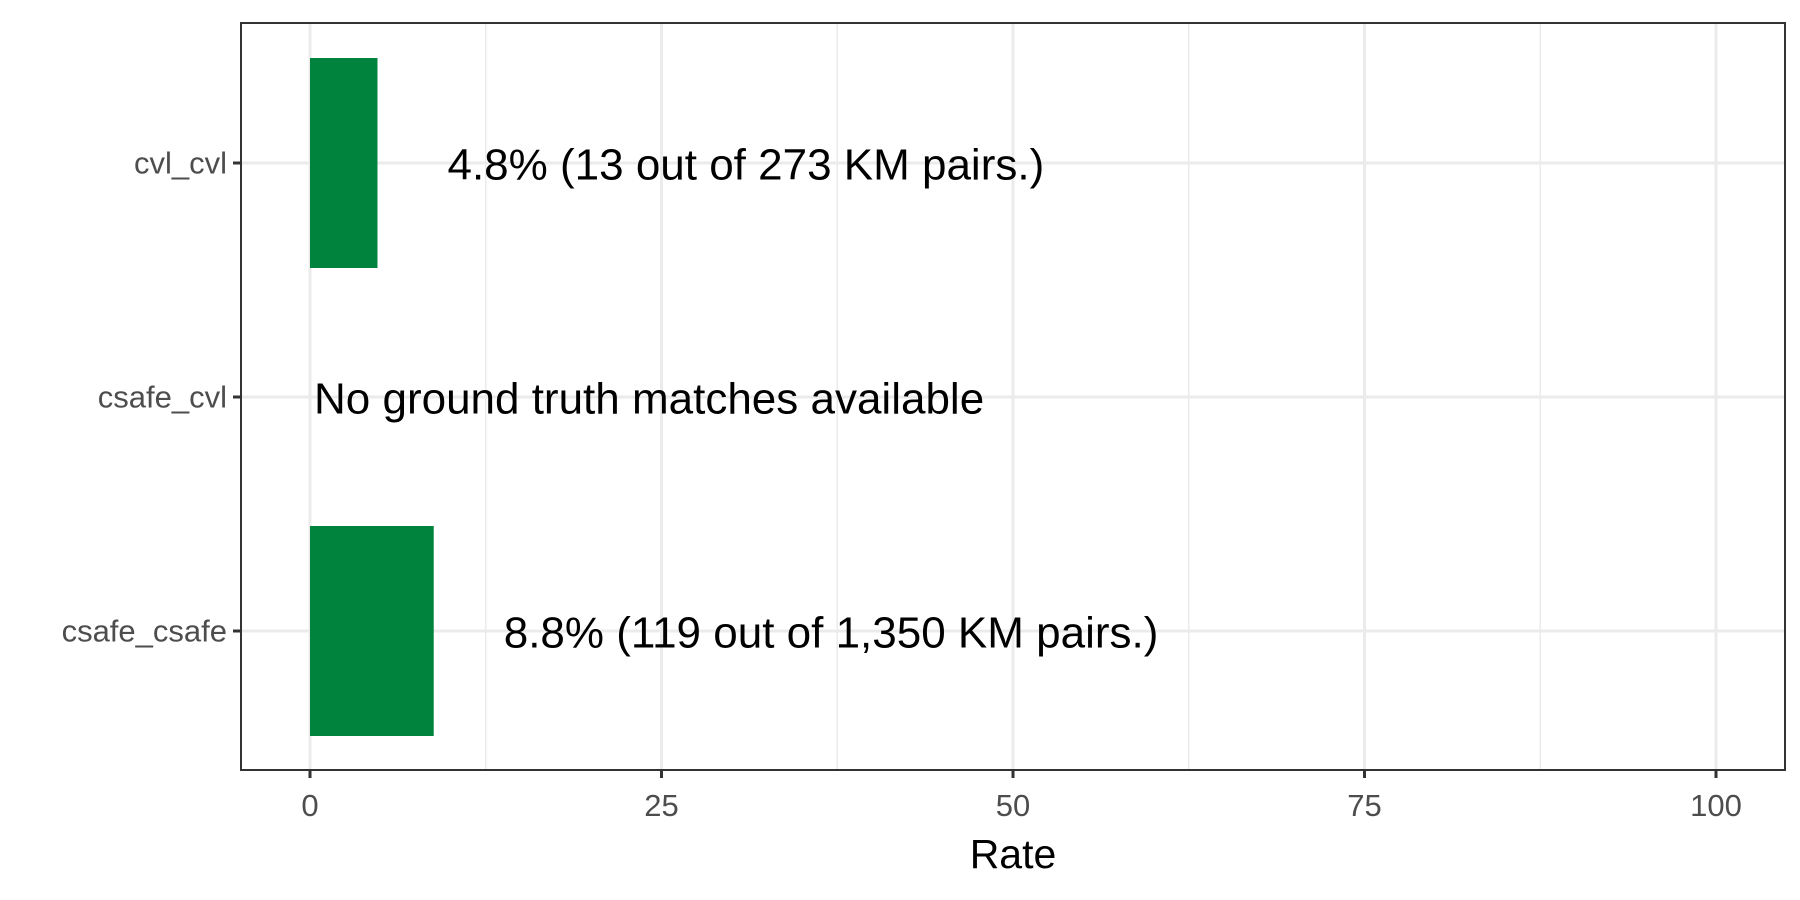 The image size is (1800, 900). Describe the element at coordinates (162, 397) in the screenshot. I see `y-tick-label: csafe_cvl` at that location.